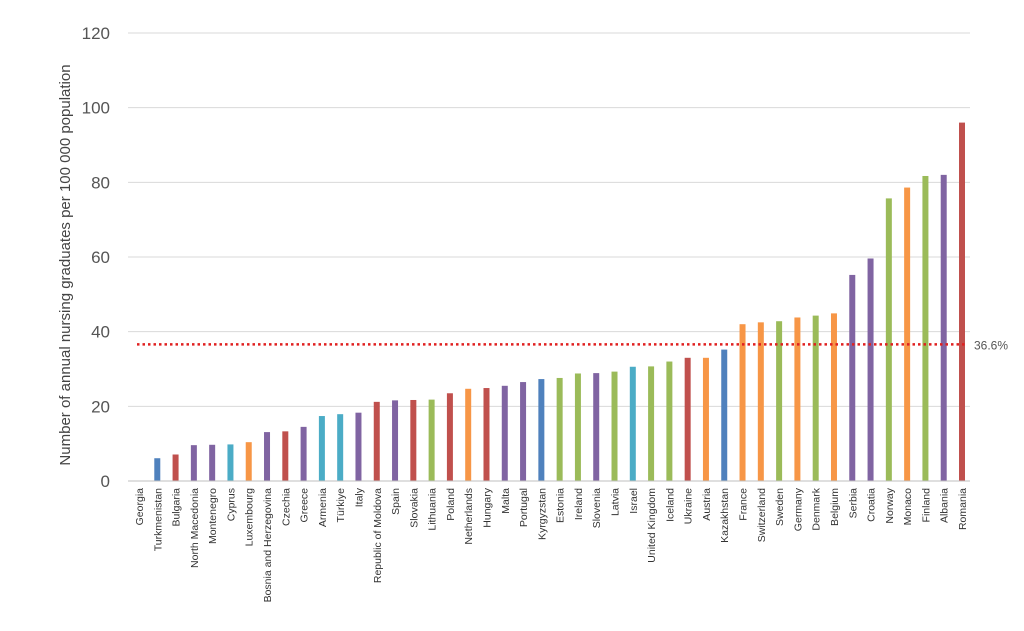 The height and width of the screenshot is (631, 1024). Describe the element at coordinates (96, 108) in the screenshot. I see `y-tick-label: 100` at that location.